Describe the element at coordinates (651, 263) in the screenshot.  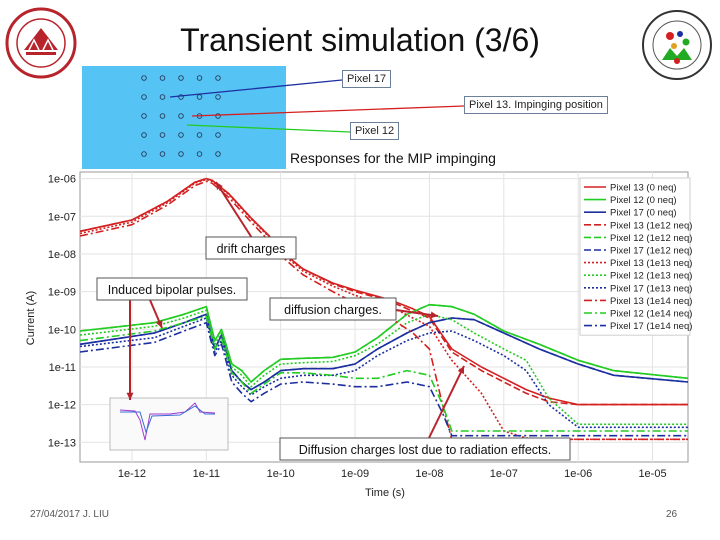
I see `legend-entry: Pixel 13 (1e13 neq)` at that location.